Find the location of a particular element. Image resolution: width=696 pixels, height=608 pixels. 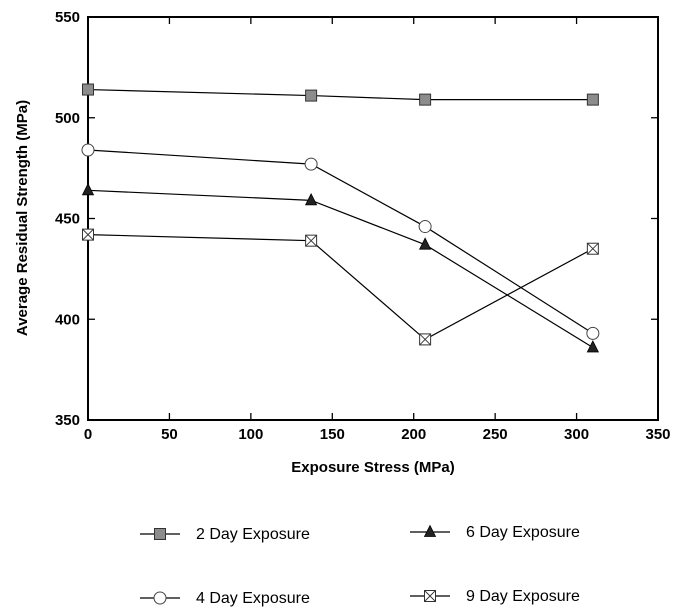

y-tick-label: 500 is located at coordinates (67, 118).